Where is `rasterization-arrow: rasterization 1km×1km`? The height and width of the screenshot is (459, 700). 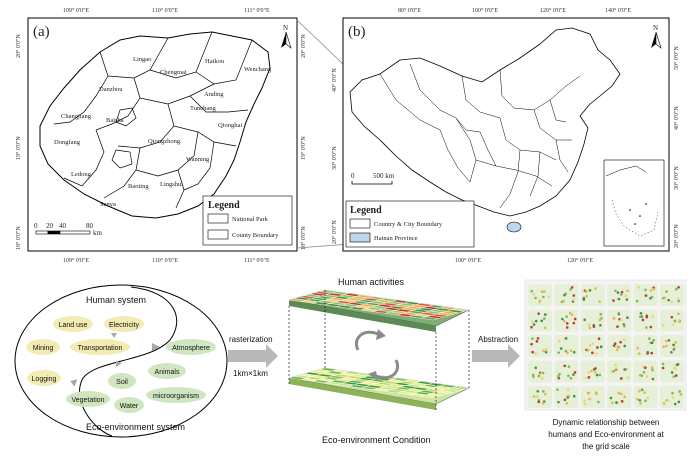 rasterization-arrow: rasterization 1km×1km is located at coordinates (253, 356).